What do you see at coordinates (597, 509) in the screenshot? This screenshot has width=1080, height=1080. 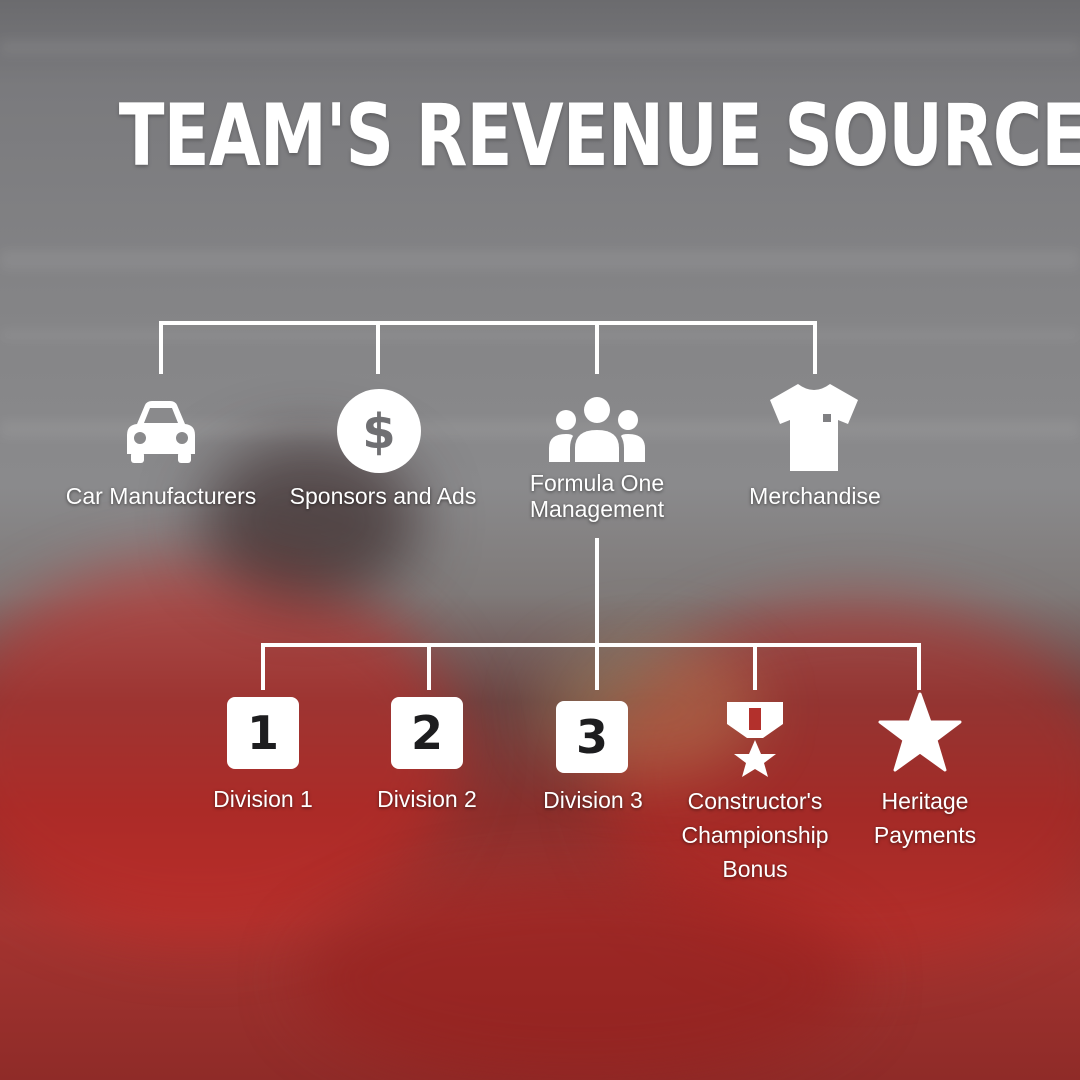 I see `label-line: Management` at bounding box center [597, 509].